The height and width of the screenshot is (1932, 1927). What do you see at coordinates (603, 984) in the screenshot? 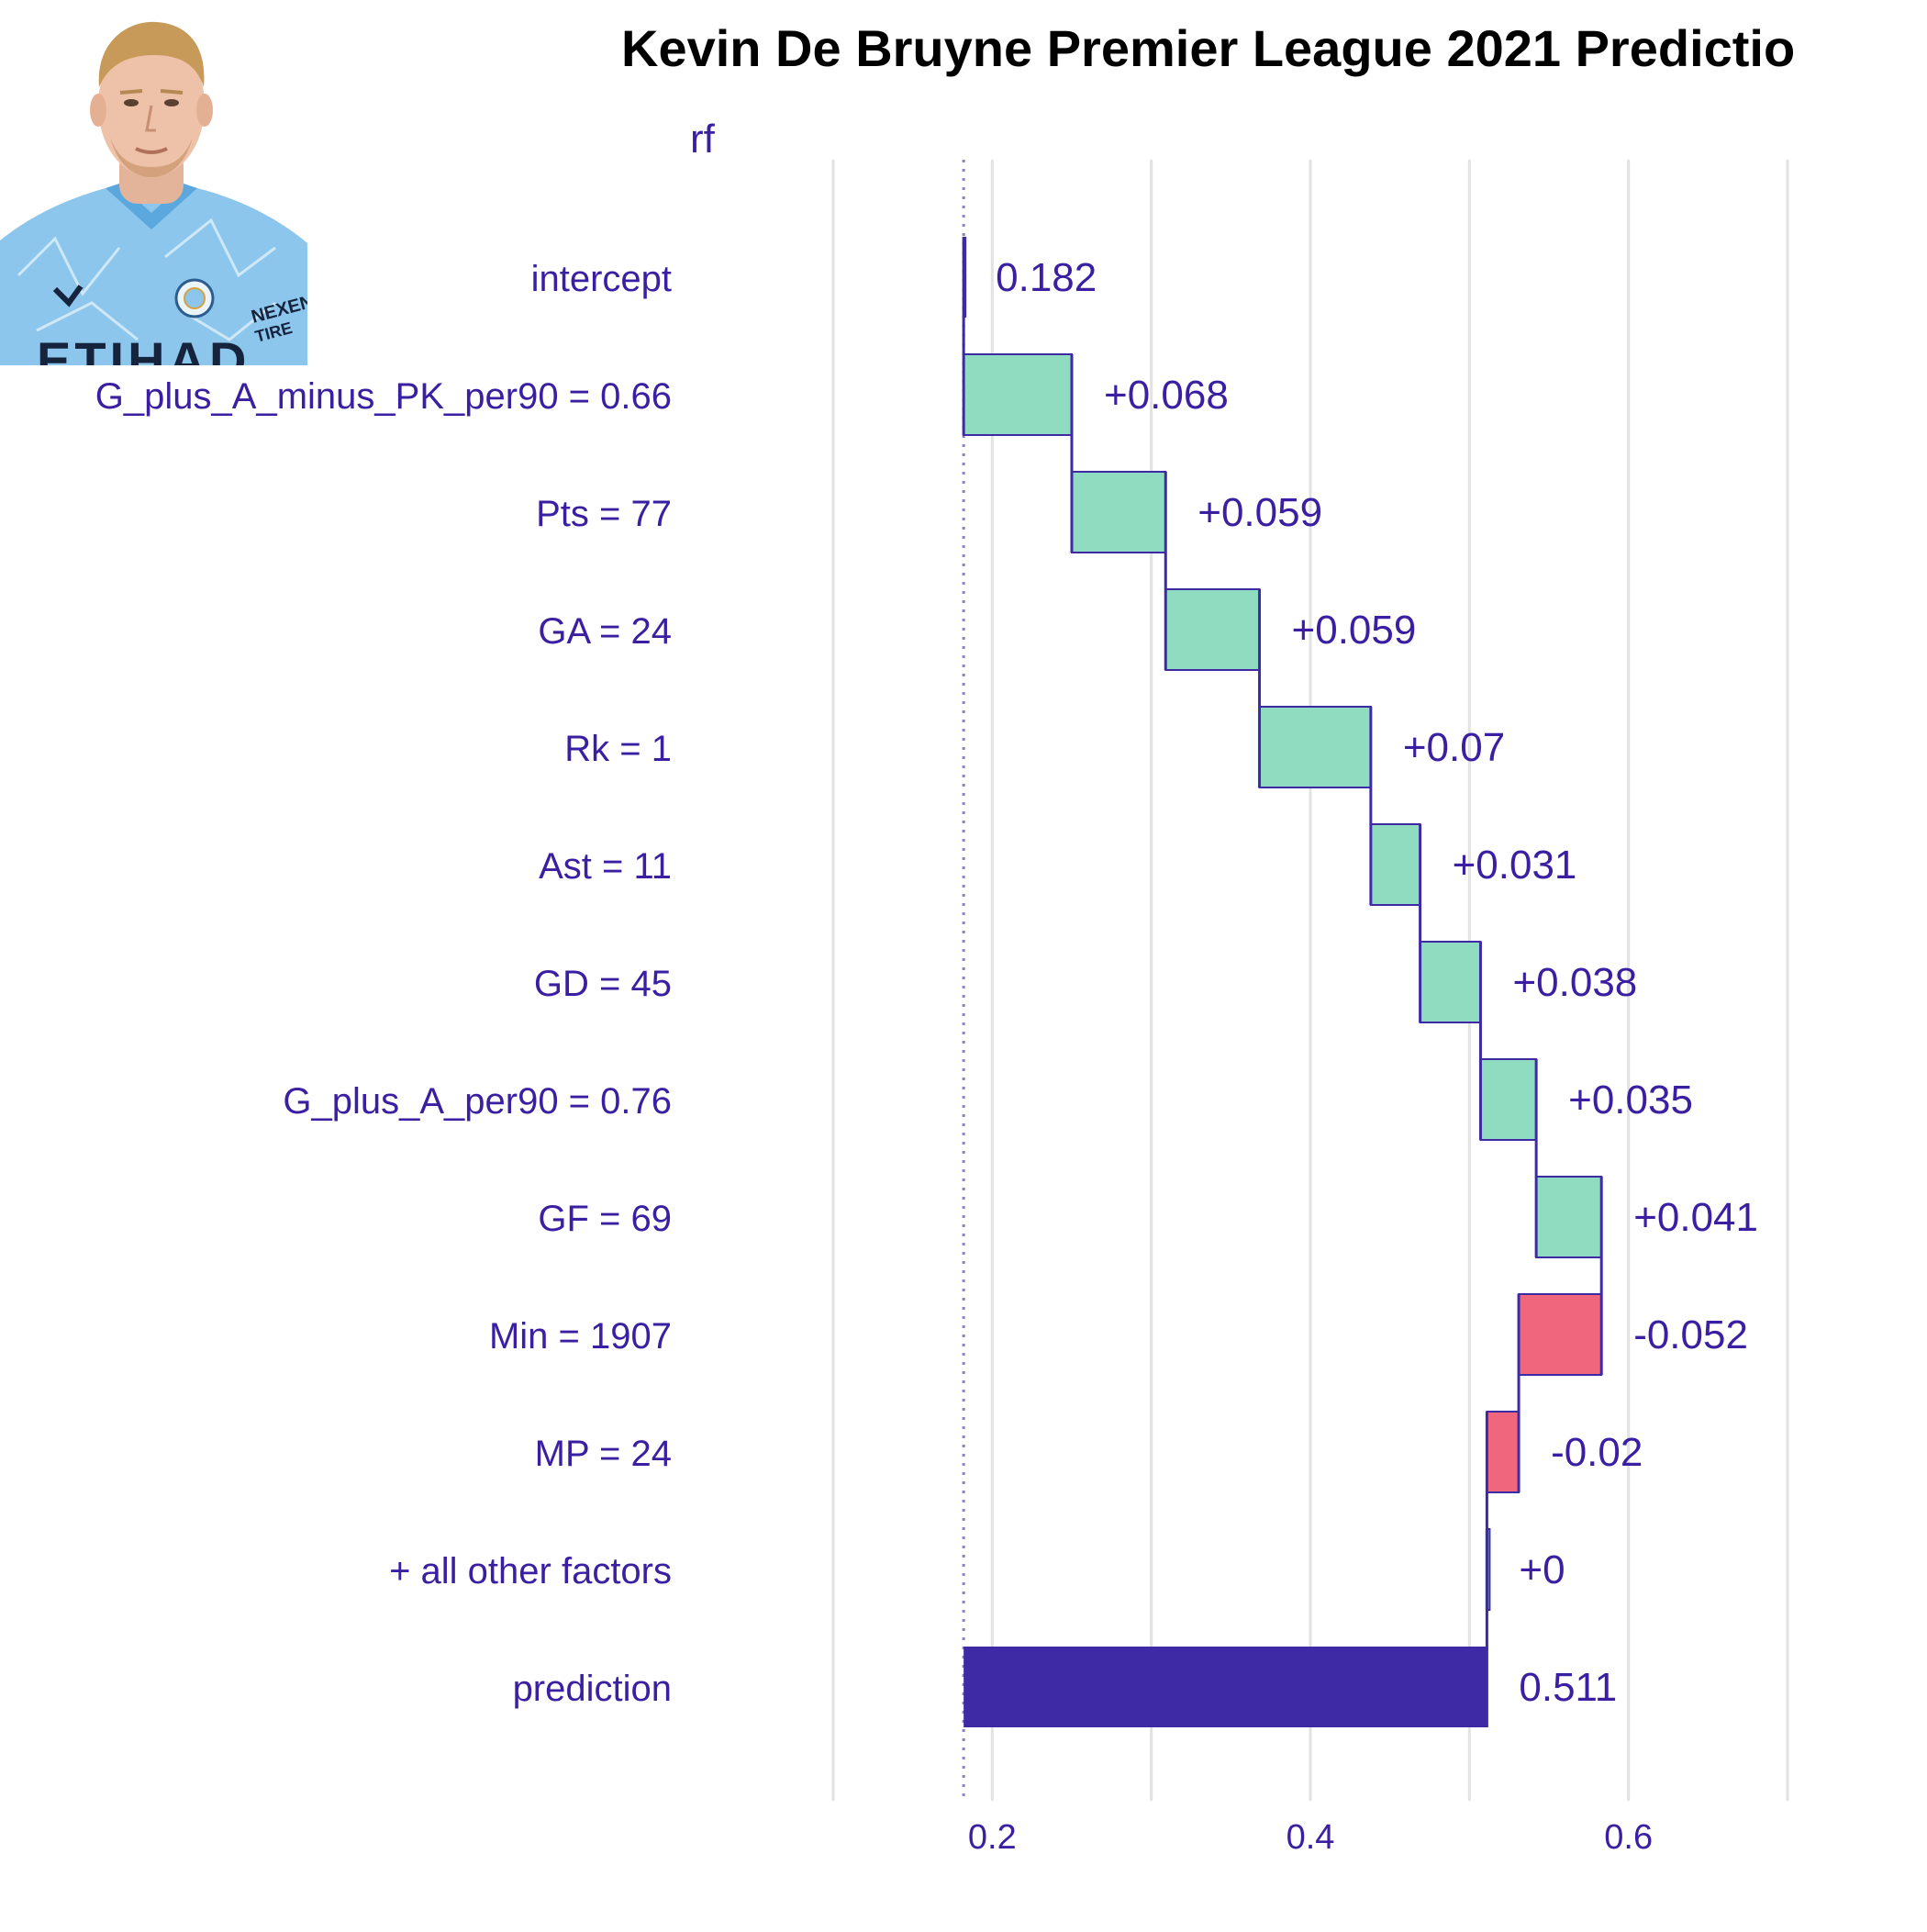
I see `category-label-6: GD = 45` at bounding box center [603, 984].